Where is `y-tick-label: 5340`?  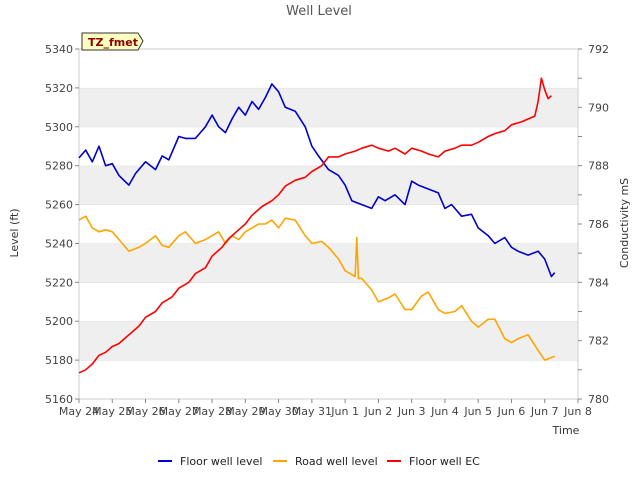 y-tick-label: 5340 is located at coordinates (59, 49).